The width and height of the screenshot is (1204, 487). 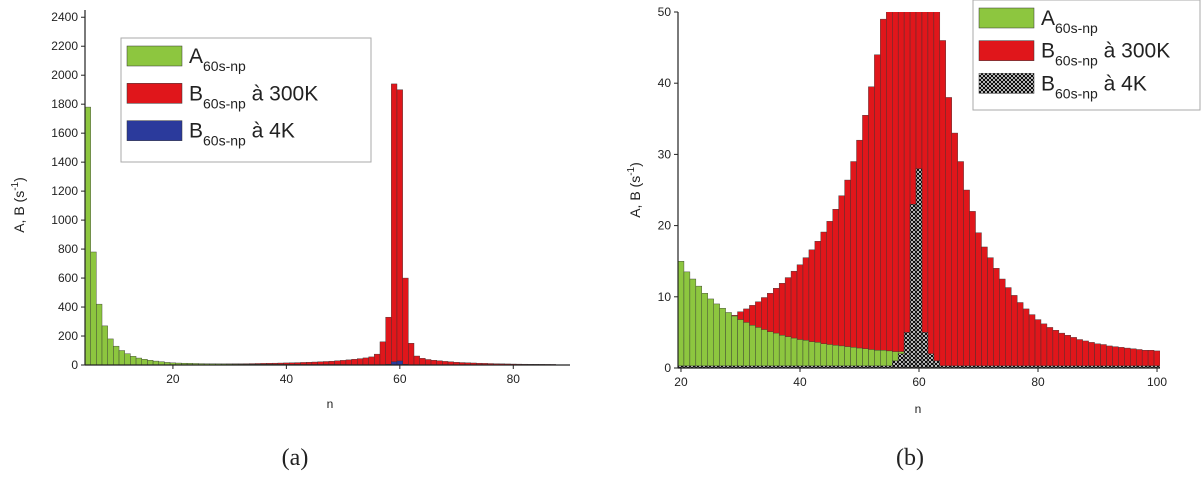 What do you see at coordinates (15, 185) in the screenshot?
I see `y-axis-label-sup: -1` at bounding box center [15, 185].